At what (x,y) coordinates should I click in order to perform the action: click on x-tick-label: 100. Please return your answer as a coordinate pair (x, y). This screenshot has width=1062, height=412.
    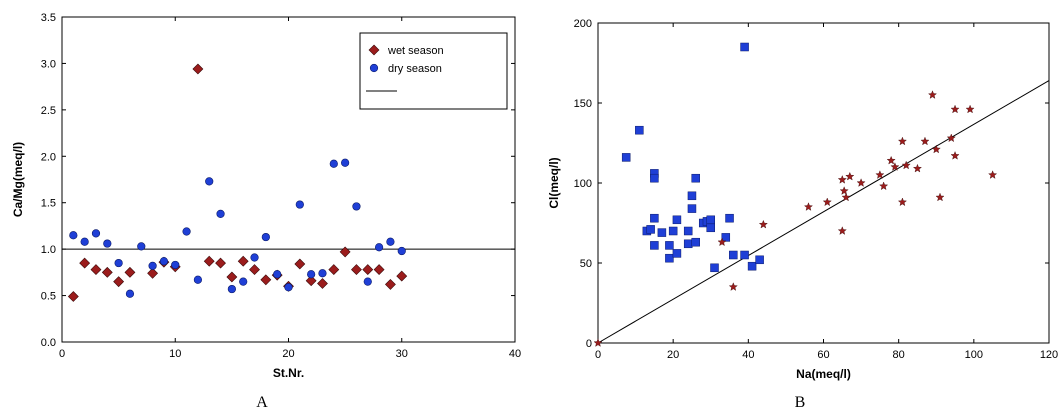
    Looking at the image, I should click on (974, 355).